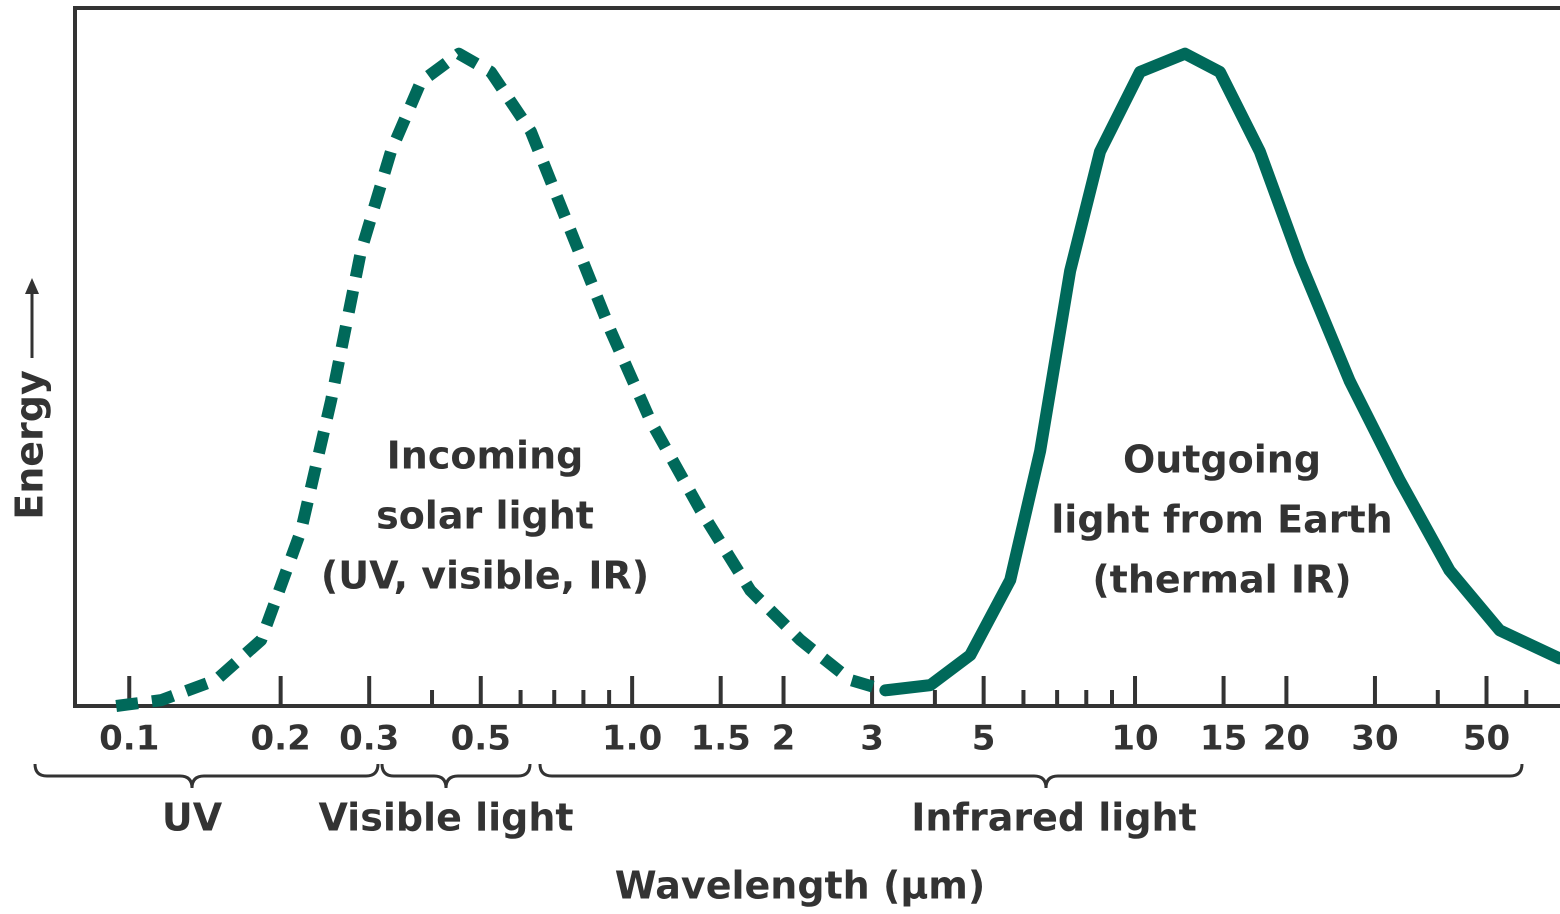 This screenshot has width=1560, height=914. Describe the element at coordinates (1221, 580) in the screenshot. I see `annotation: (thermal IR)` at that location.